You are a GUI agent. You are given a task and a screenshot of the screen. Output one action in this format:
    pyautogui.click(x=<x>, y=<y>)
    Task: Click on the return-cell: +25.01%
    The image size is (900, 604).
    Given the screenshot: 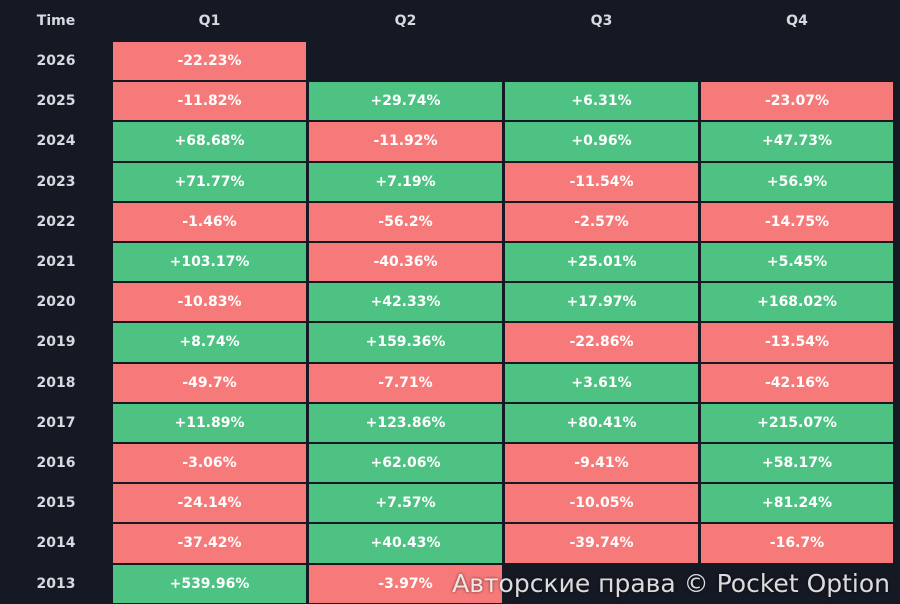 What is the action you would take?
    pyautogui.click(x=601, y=262)
    